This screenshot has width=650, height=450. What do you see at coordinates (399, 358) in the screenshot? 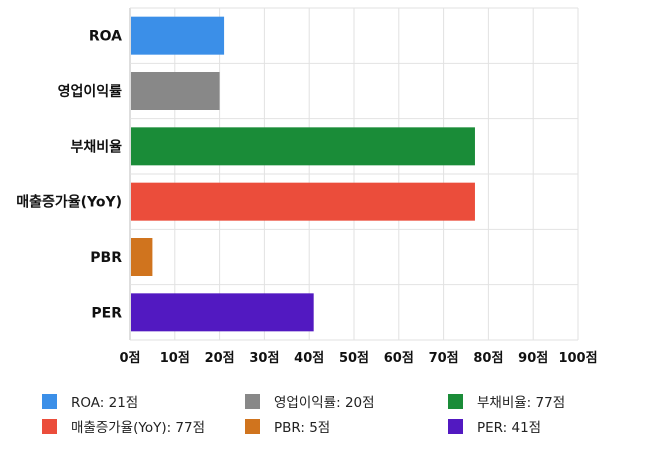
I see `x-tick-label: 60점` at bounding box center [399, 358].